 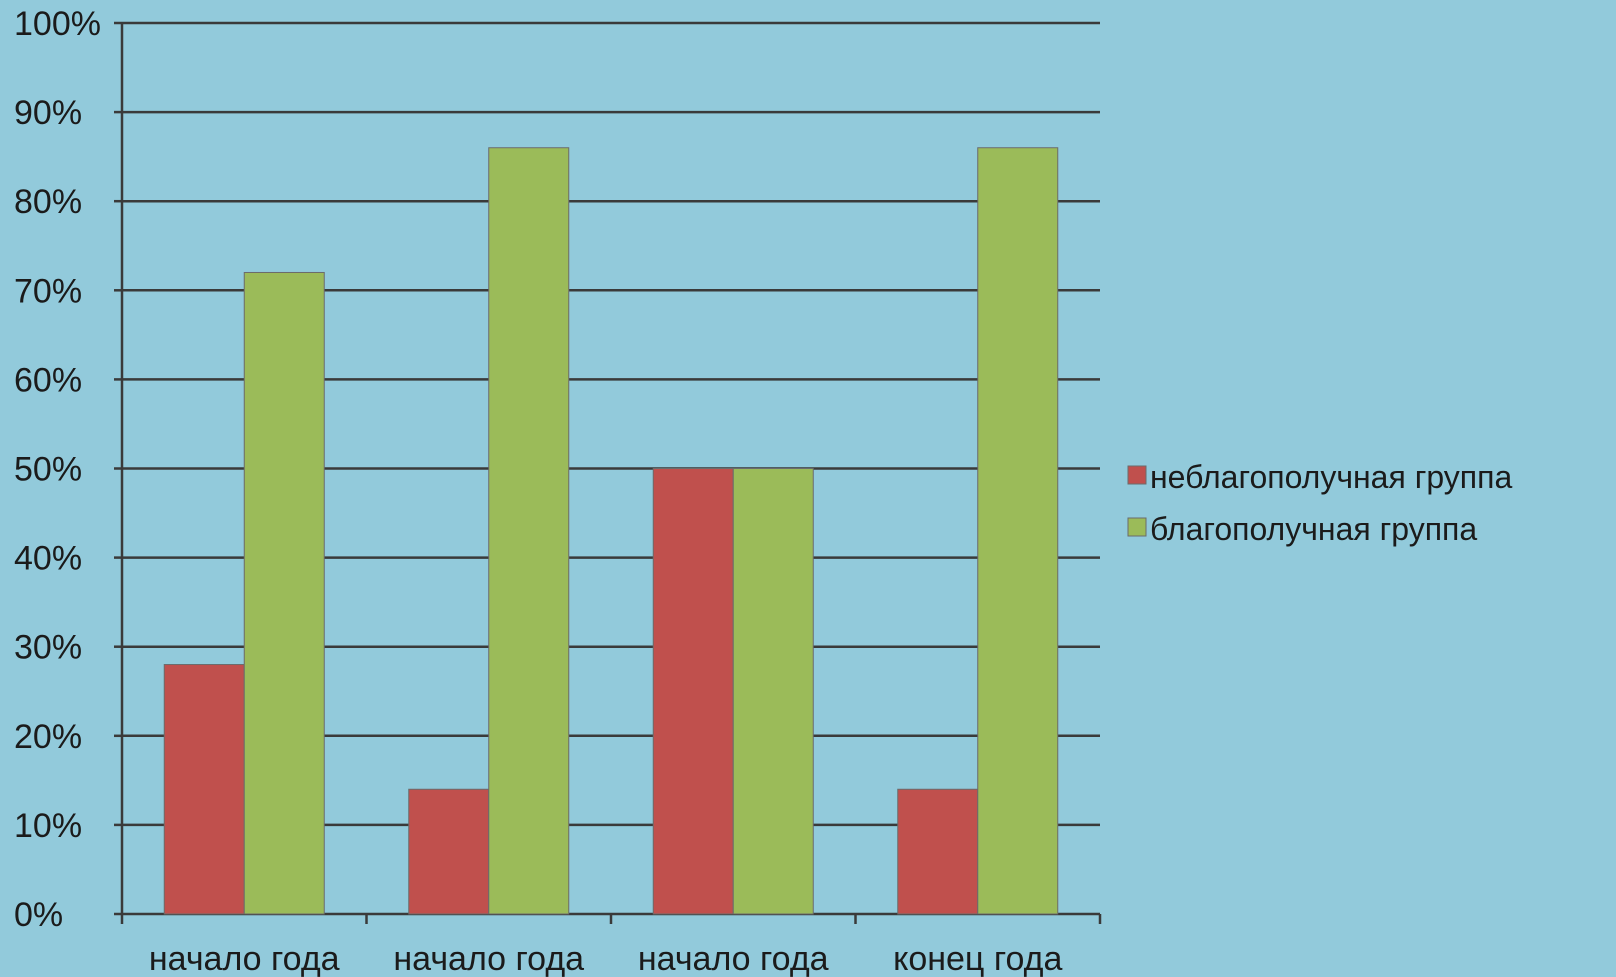 I want to click on y-tick-label: 70%, so click(x=48, y=291).